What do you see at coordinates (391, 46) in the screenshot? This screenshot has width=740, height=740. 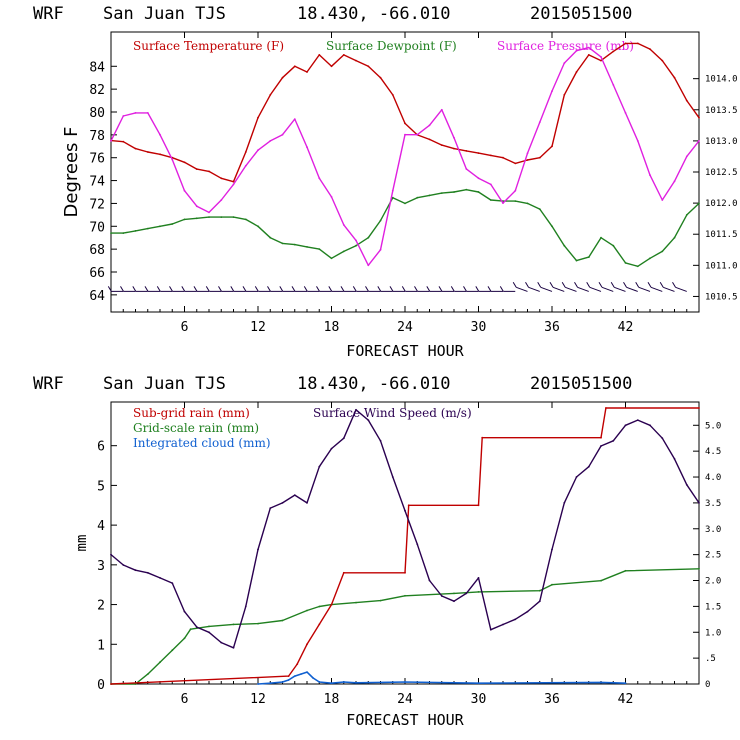 I see `legend-surface-dewpoint: Surface Dewpoint (F)` at bounding box center [391, 46].